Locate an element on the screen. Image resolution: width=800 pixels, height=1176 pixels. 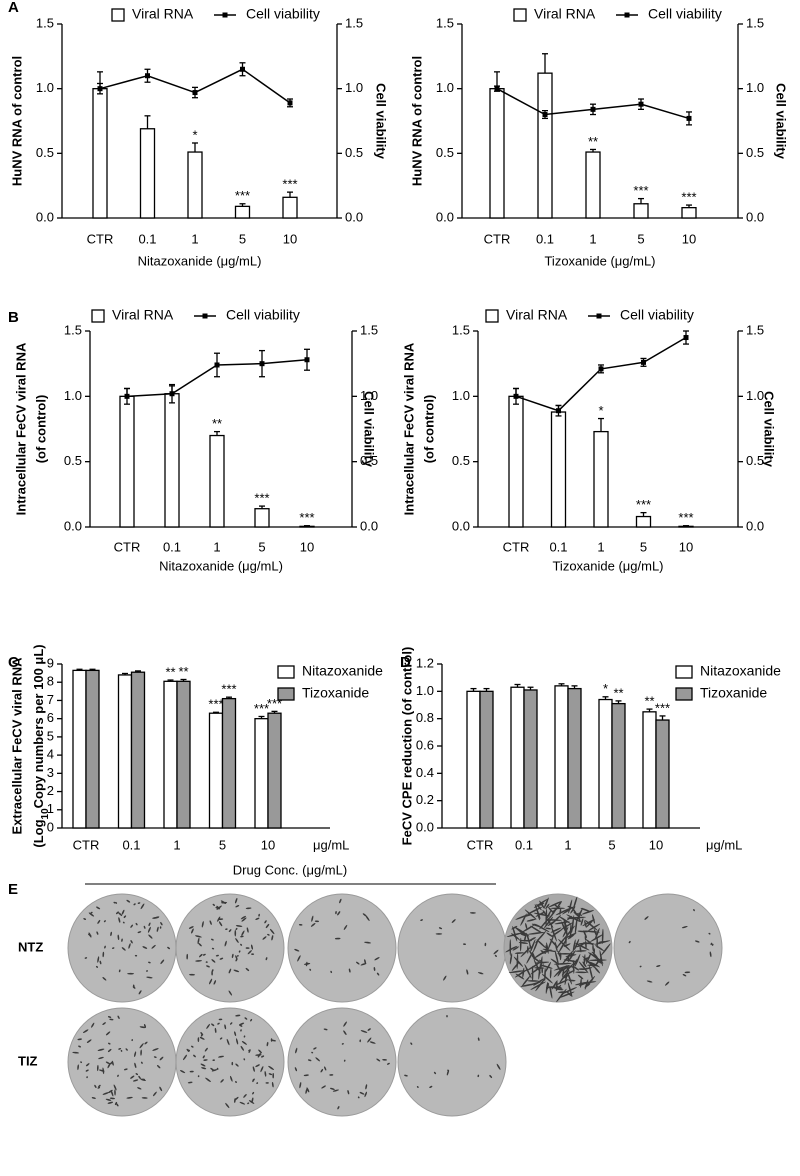
header: Drug Conc. (μg/mL) is located at coordinates (290, 869).